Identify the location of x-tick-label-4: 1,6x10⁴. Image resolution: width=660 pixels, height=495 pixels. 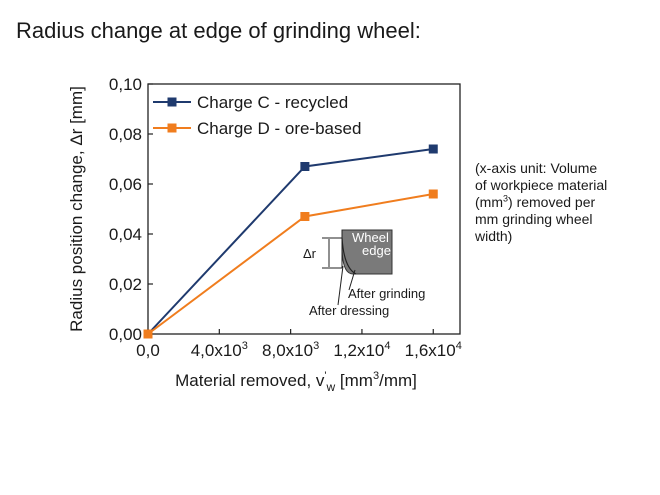
(433, 350).